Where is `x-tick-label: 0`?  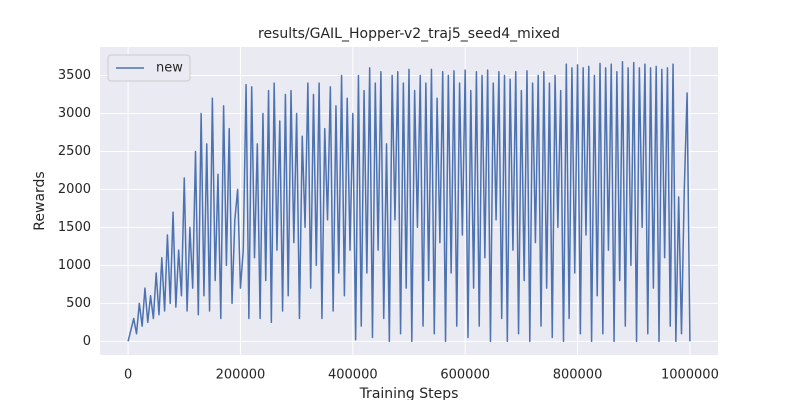
x-tick-label: 0 is located at coordinates (128, 375).